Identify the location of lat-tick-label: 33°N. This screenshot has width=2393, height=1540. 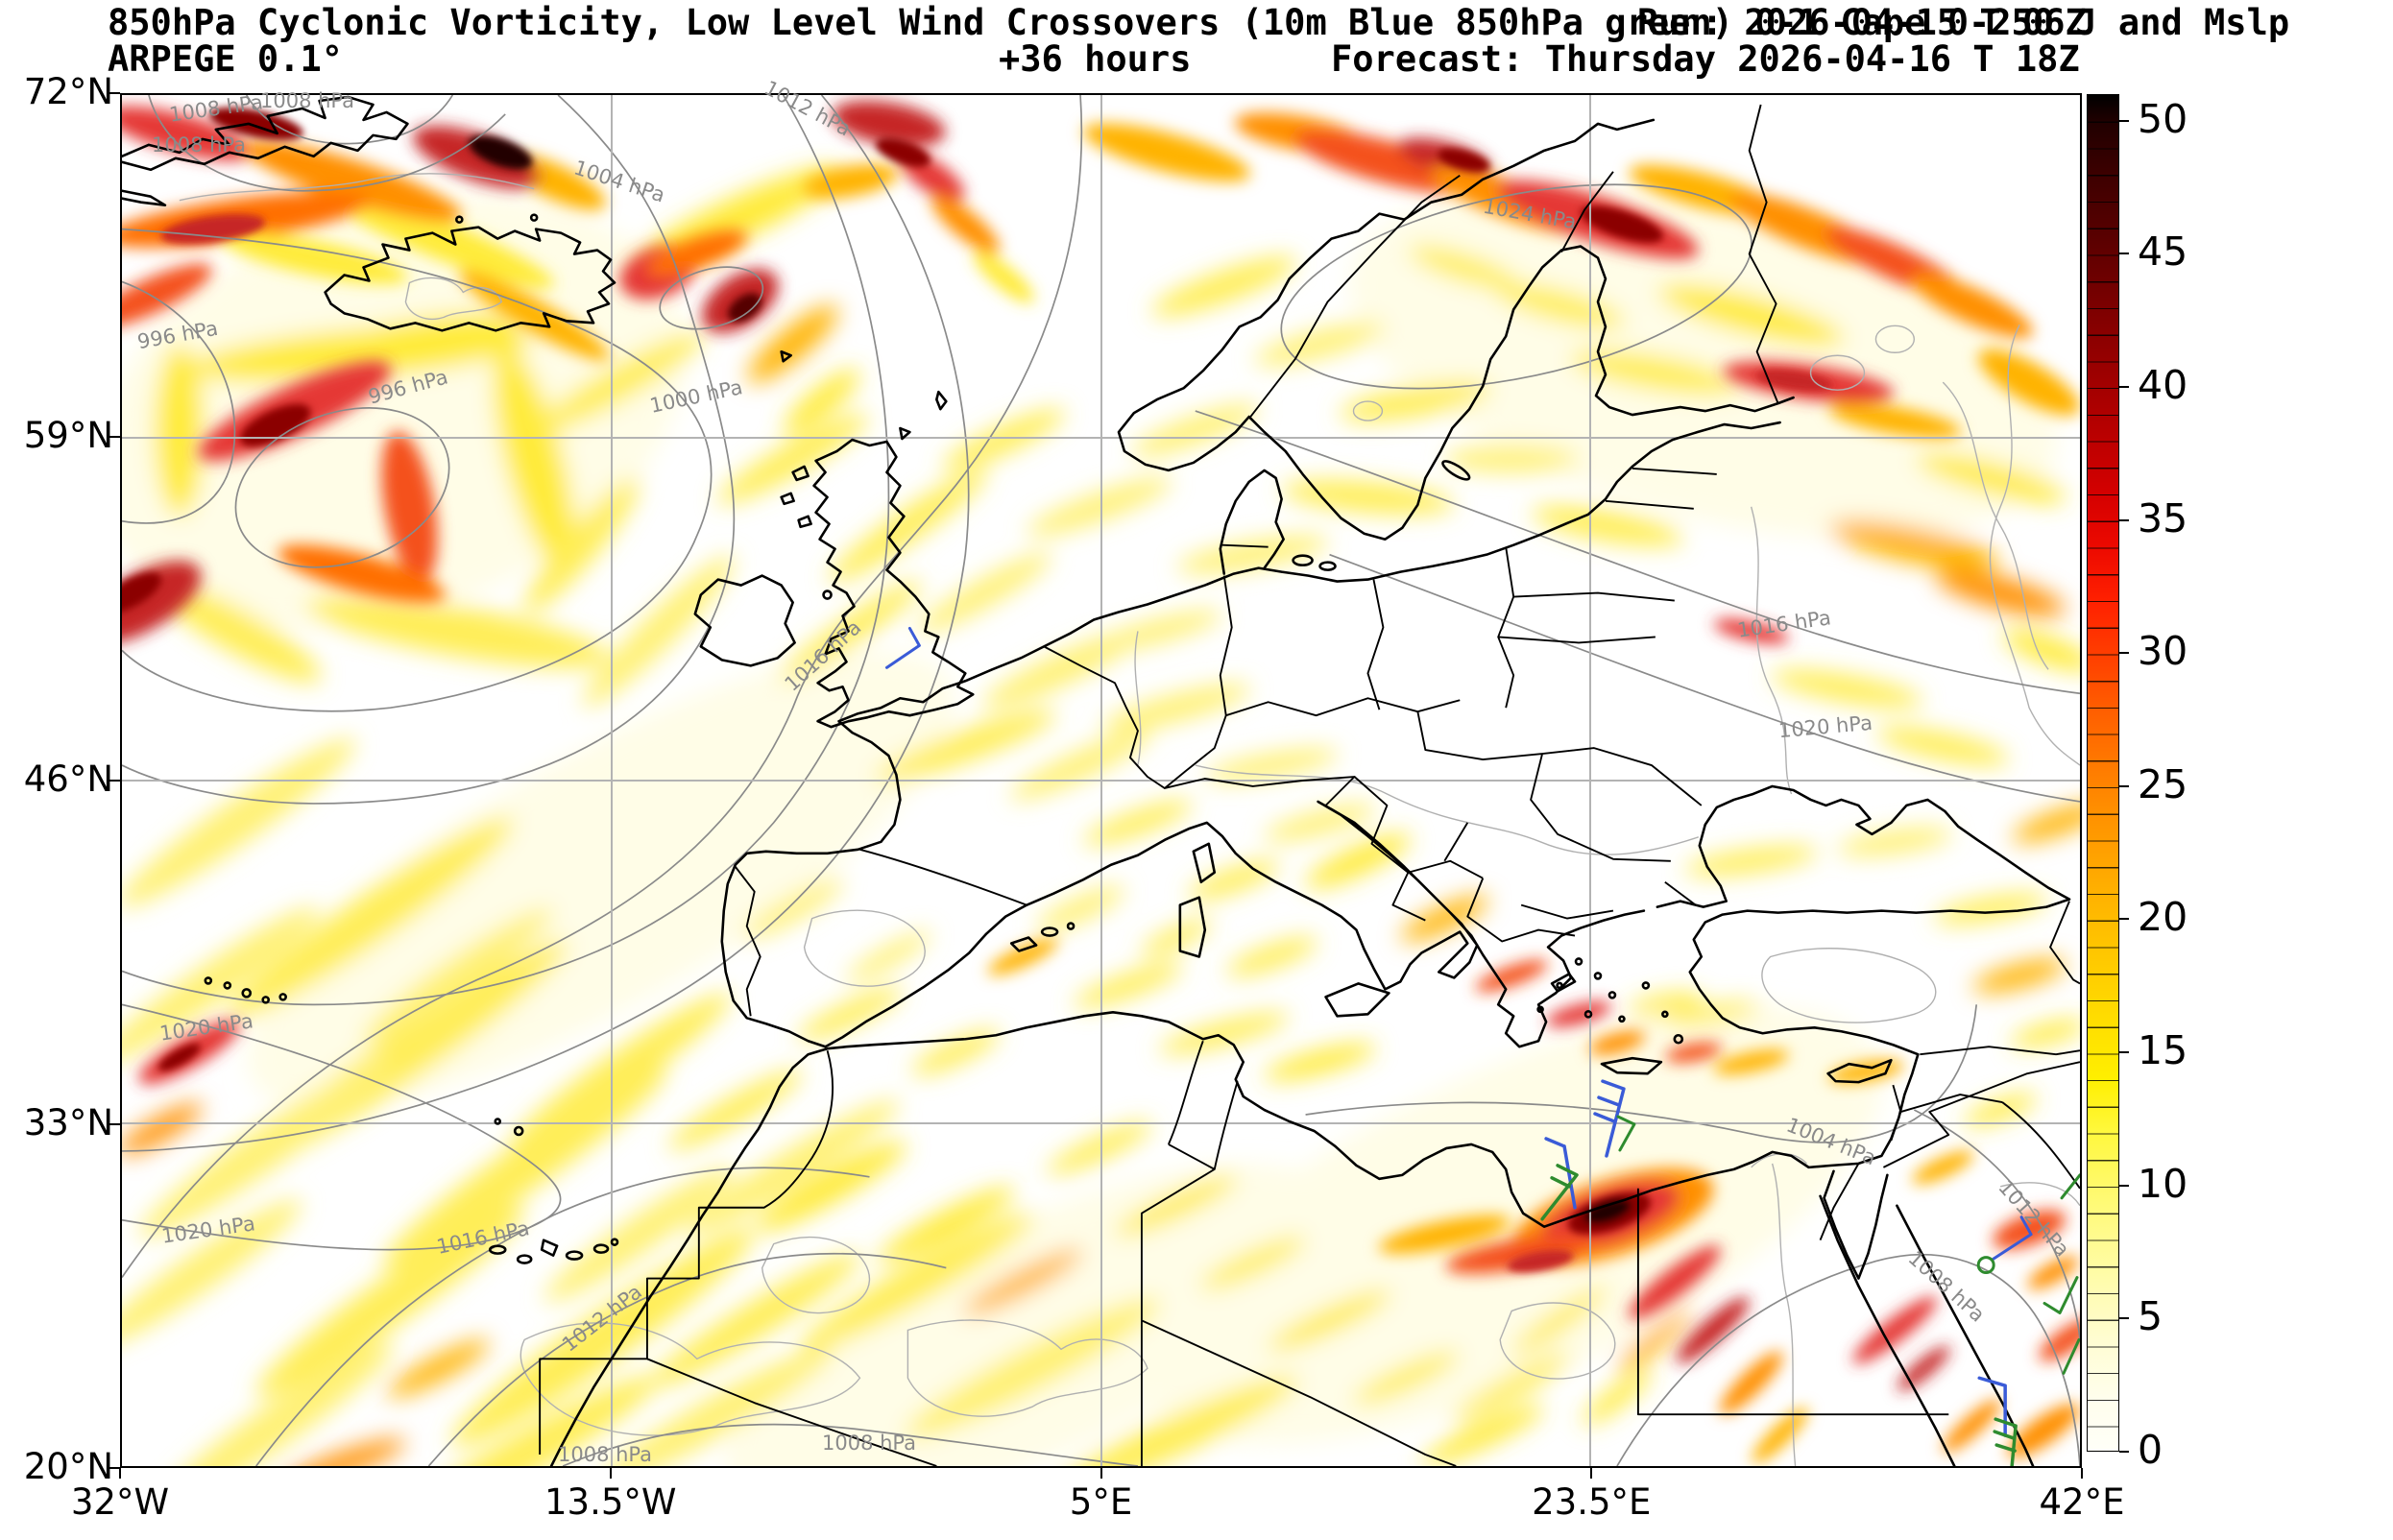
(68, 1122).